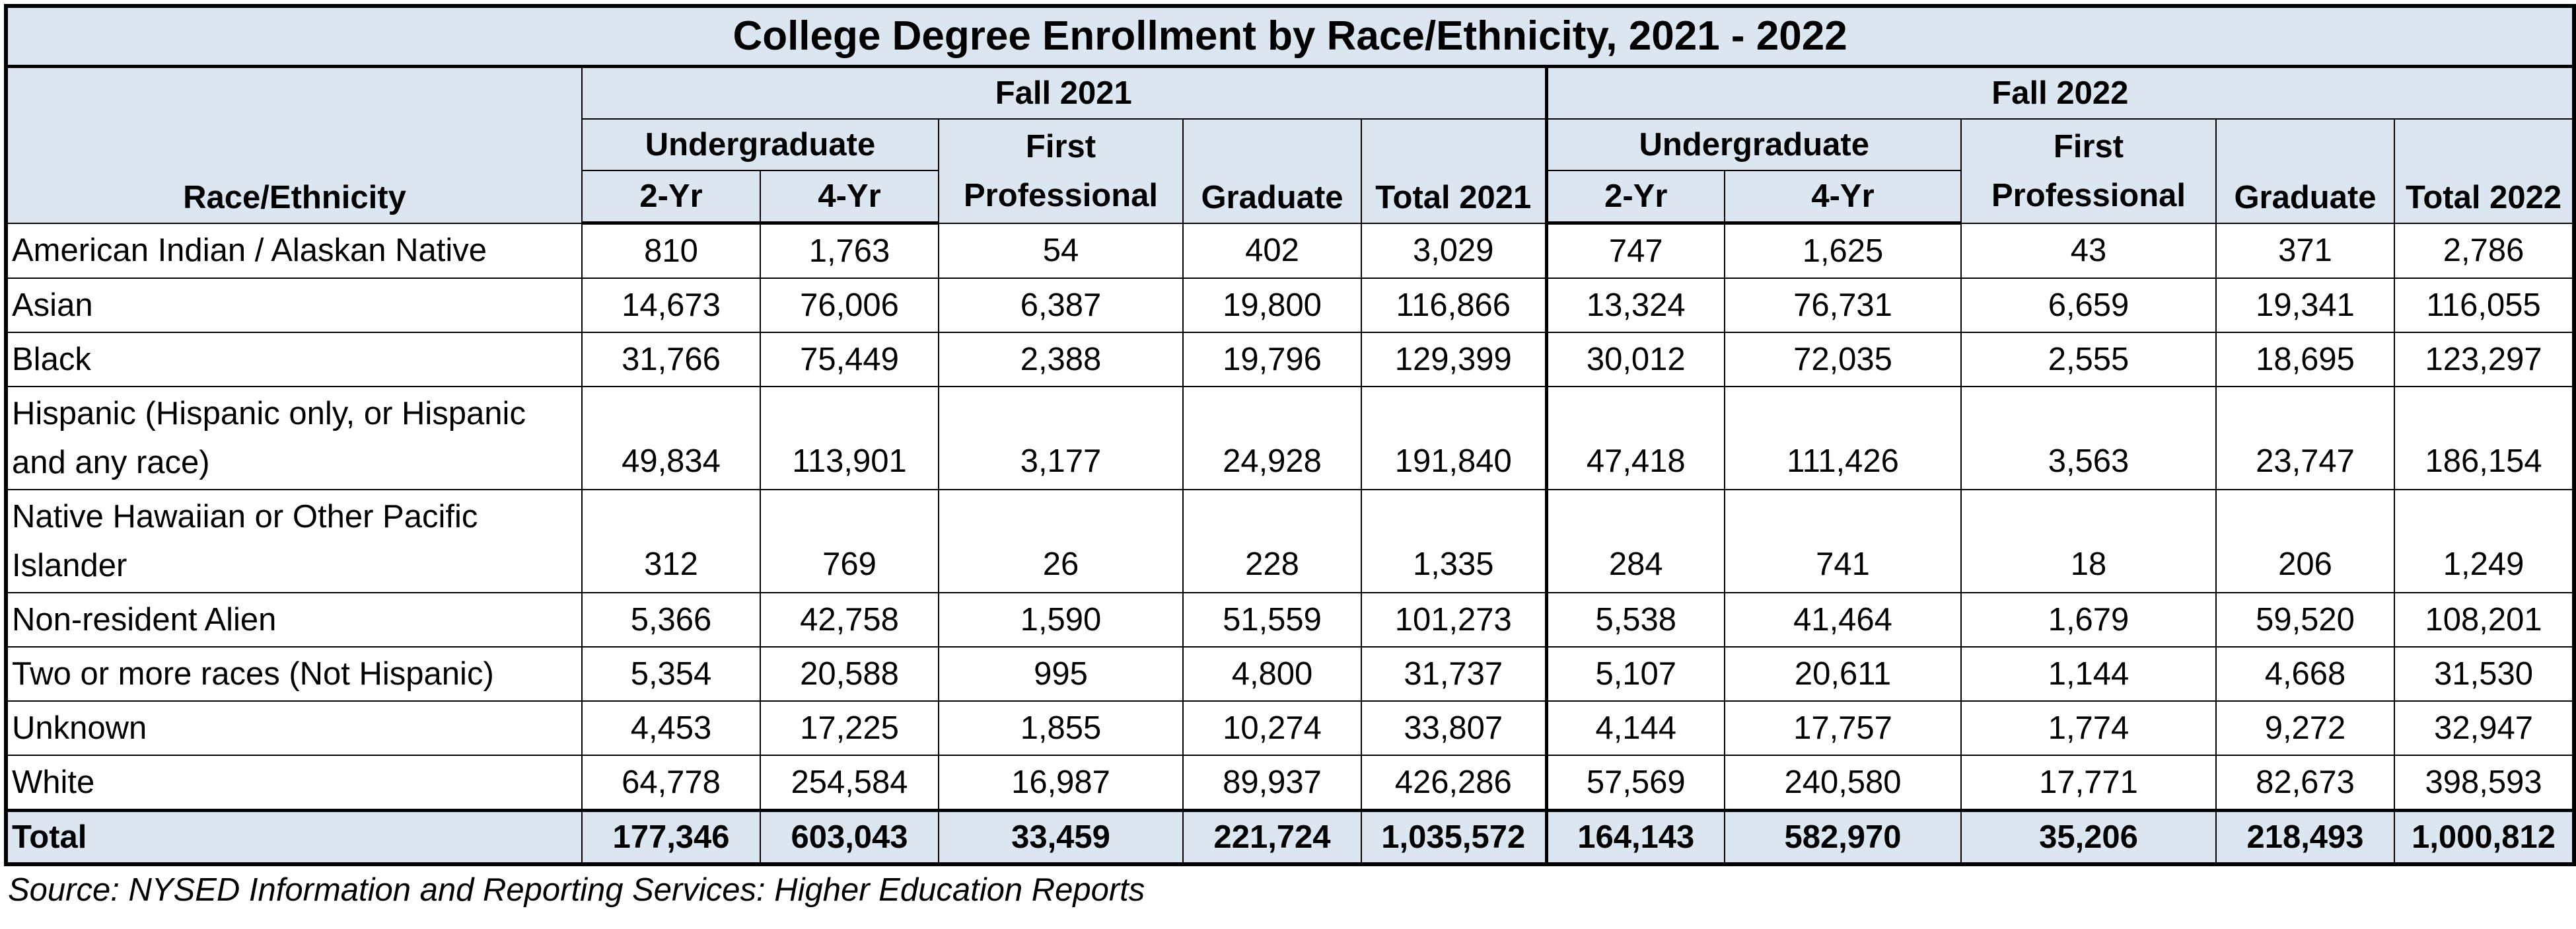  I want to click on cell: 54, so click(1061, 250).